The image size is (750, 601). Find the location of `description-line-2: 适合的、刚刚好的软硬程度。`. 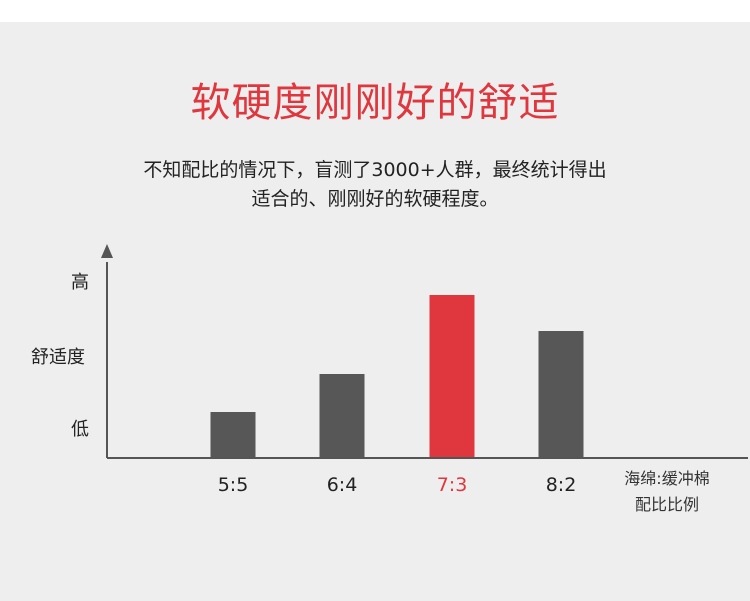

description-line-2: 适合的、刚刚好的软硬程度。 is located at coordinates (375, 199).